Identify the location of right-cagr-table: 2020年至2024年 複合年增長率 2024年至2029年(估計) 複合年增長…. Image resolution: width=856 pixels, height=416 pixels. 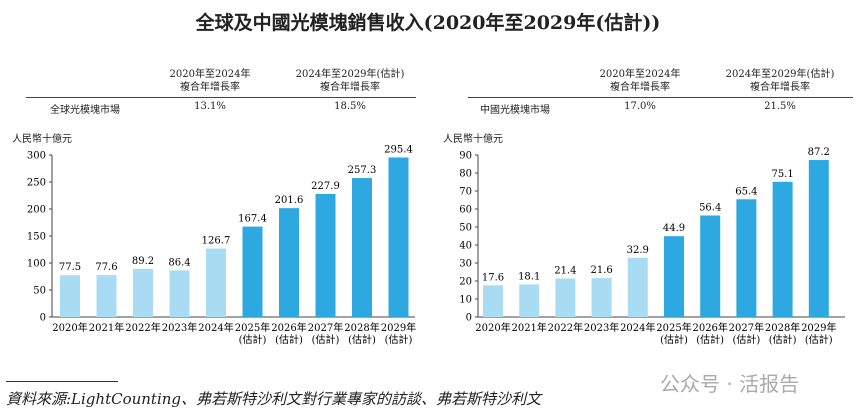
(648, 93).